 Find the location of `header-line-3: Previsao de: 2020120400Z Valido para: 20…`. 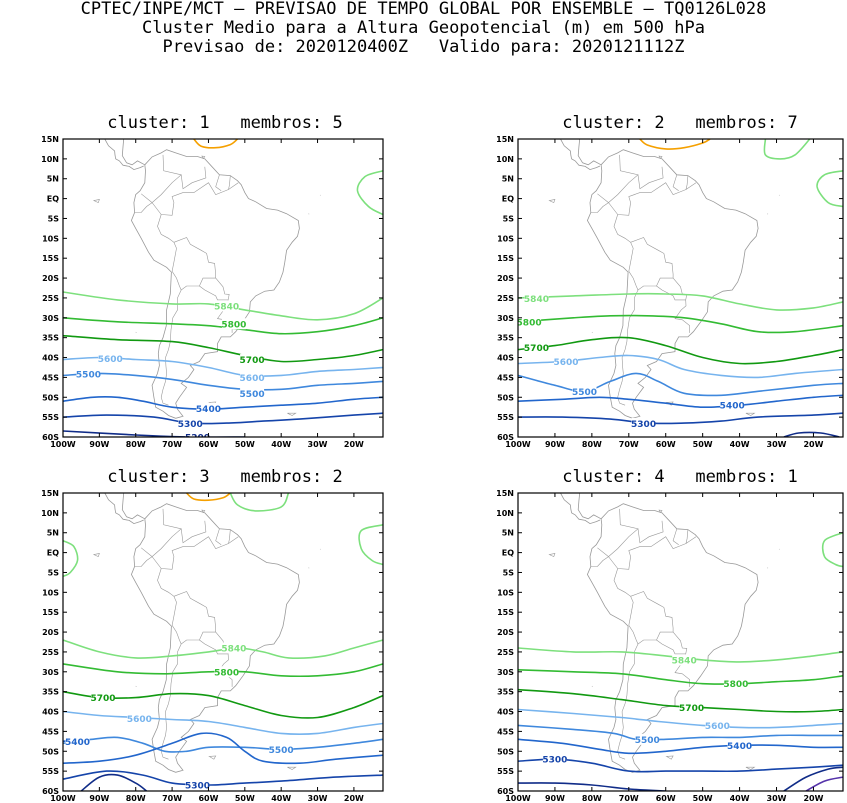

header-line-3: Previsao de: 2020120400Z Valido para: 20… is located at coordinates (423, 47).